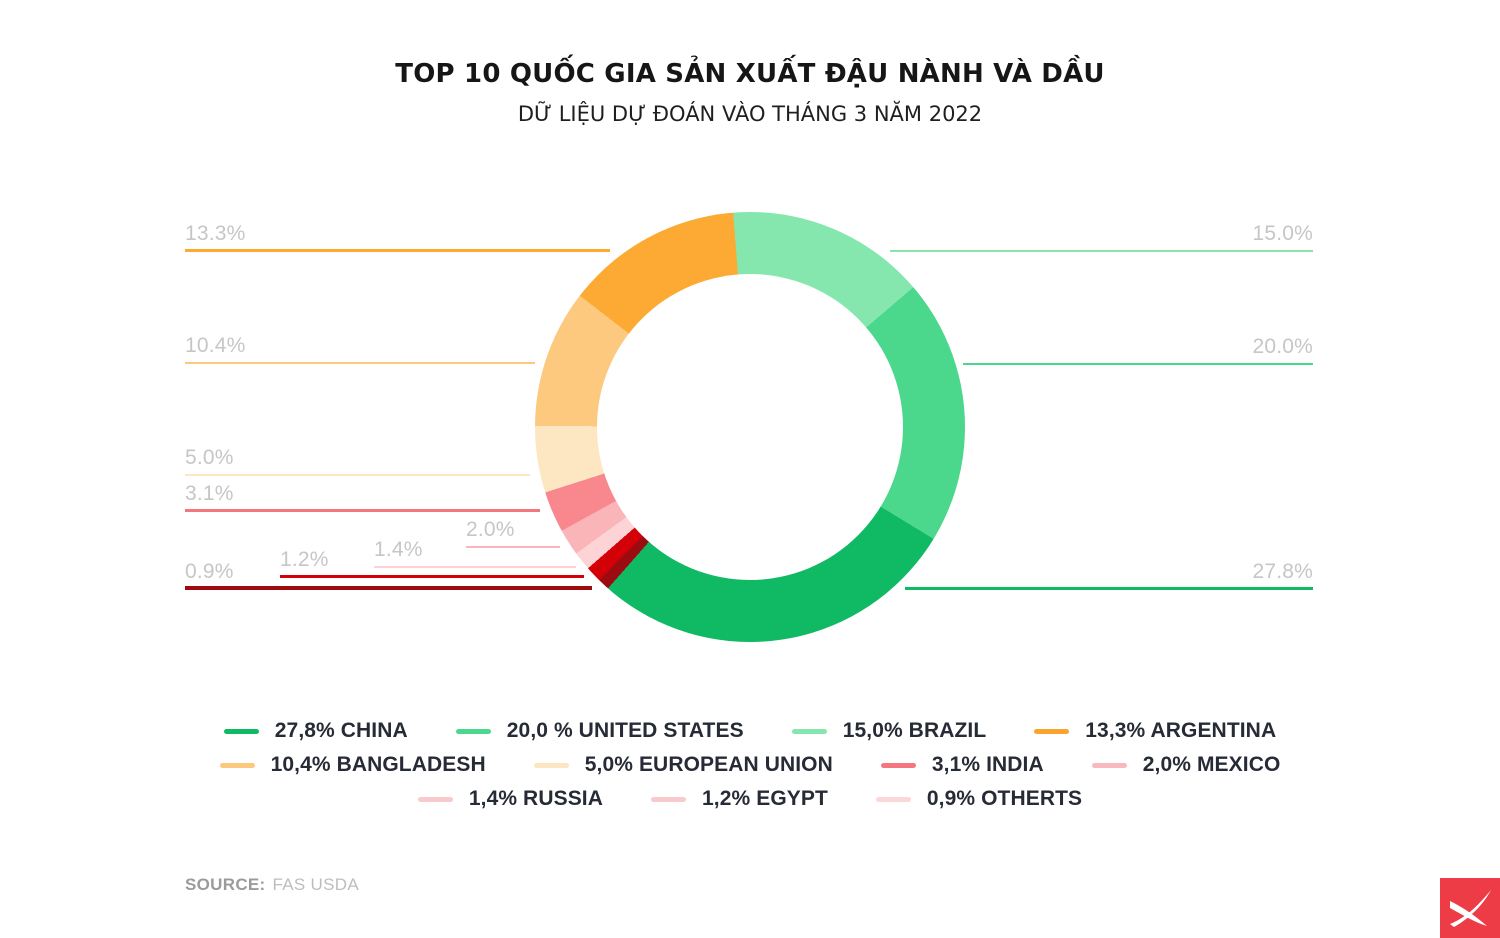 The width and height of the screenshot is (1500, 938). I want to click on legend-item-european-union: 5,0% EUROPEAN UNION, so click(683, 765).